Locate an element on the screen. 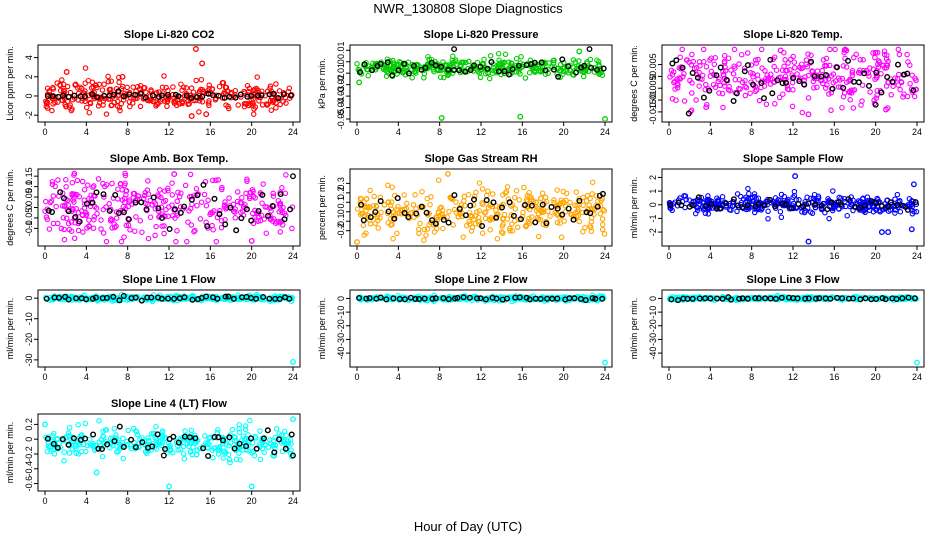 Image resolution: width=936 pixels, height=540 pixels. chart-title: Slope Line 1 Flow is located at coordinates (169, 280).